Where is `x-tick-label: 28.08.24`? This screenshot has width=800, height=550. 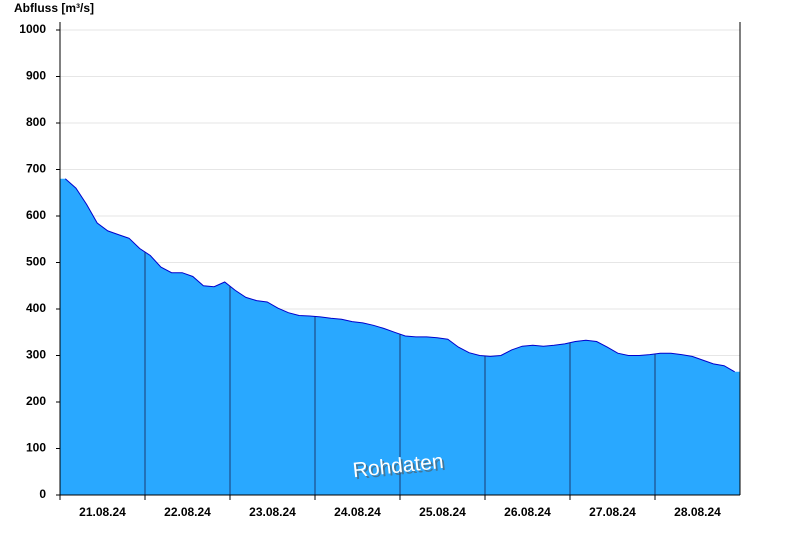 x-tick-label: 28.08.24 is located at coordinates (697, 512).